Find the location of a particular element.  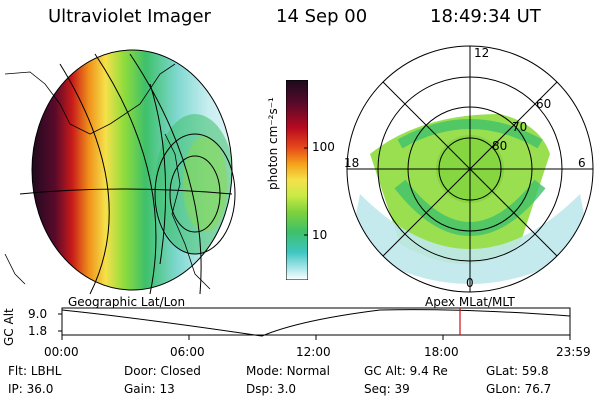

polar-lat-70: 70 is located at coordinates (520, 127).